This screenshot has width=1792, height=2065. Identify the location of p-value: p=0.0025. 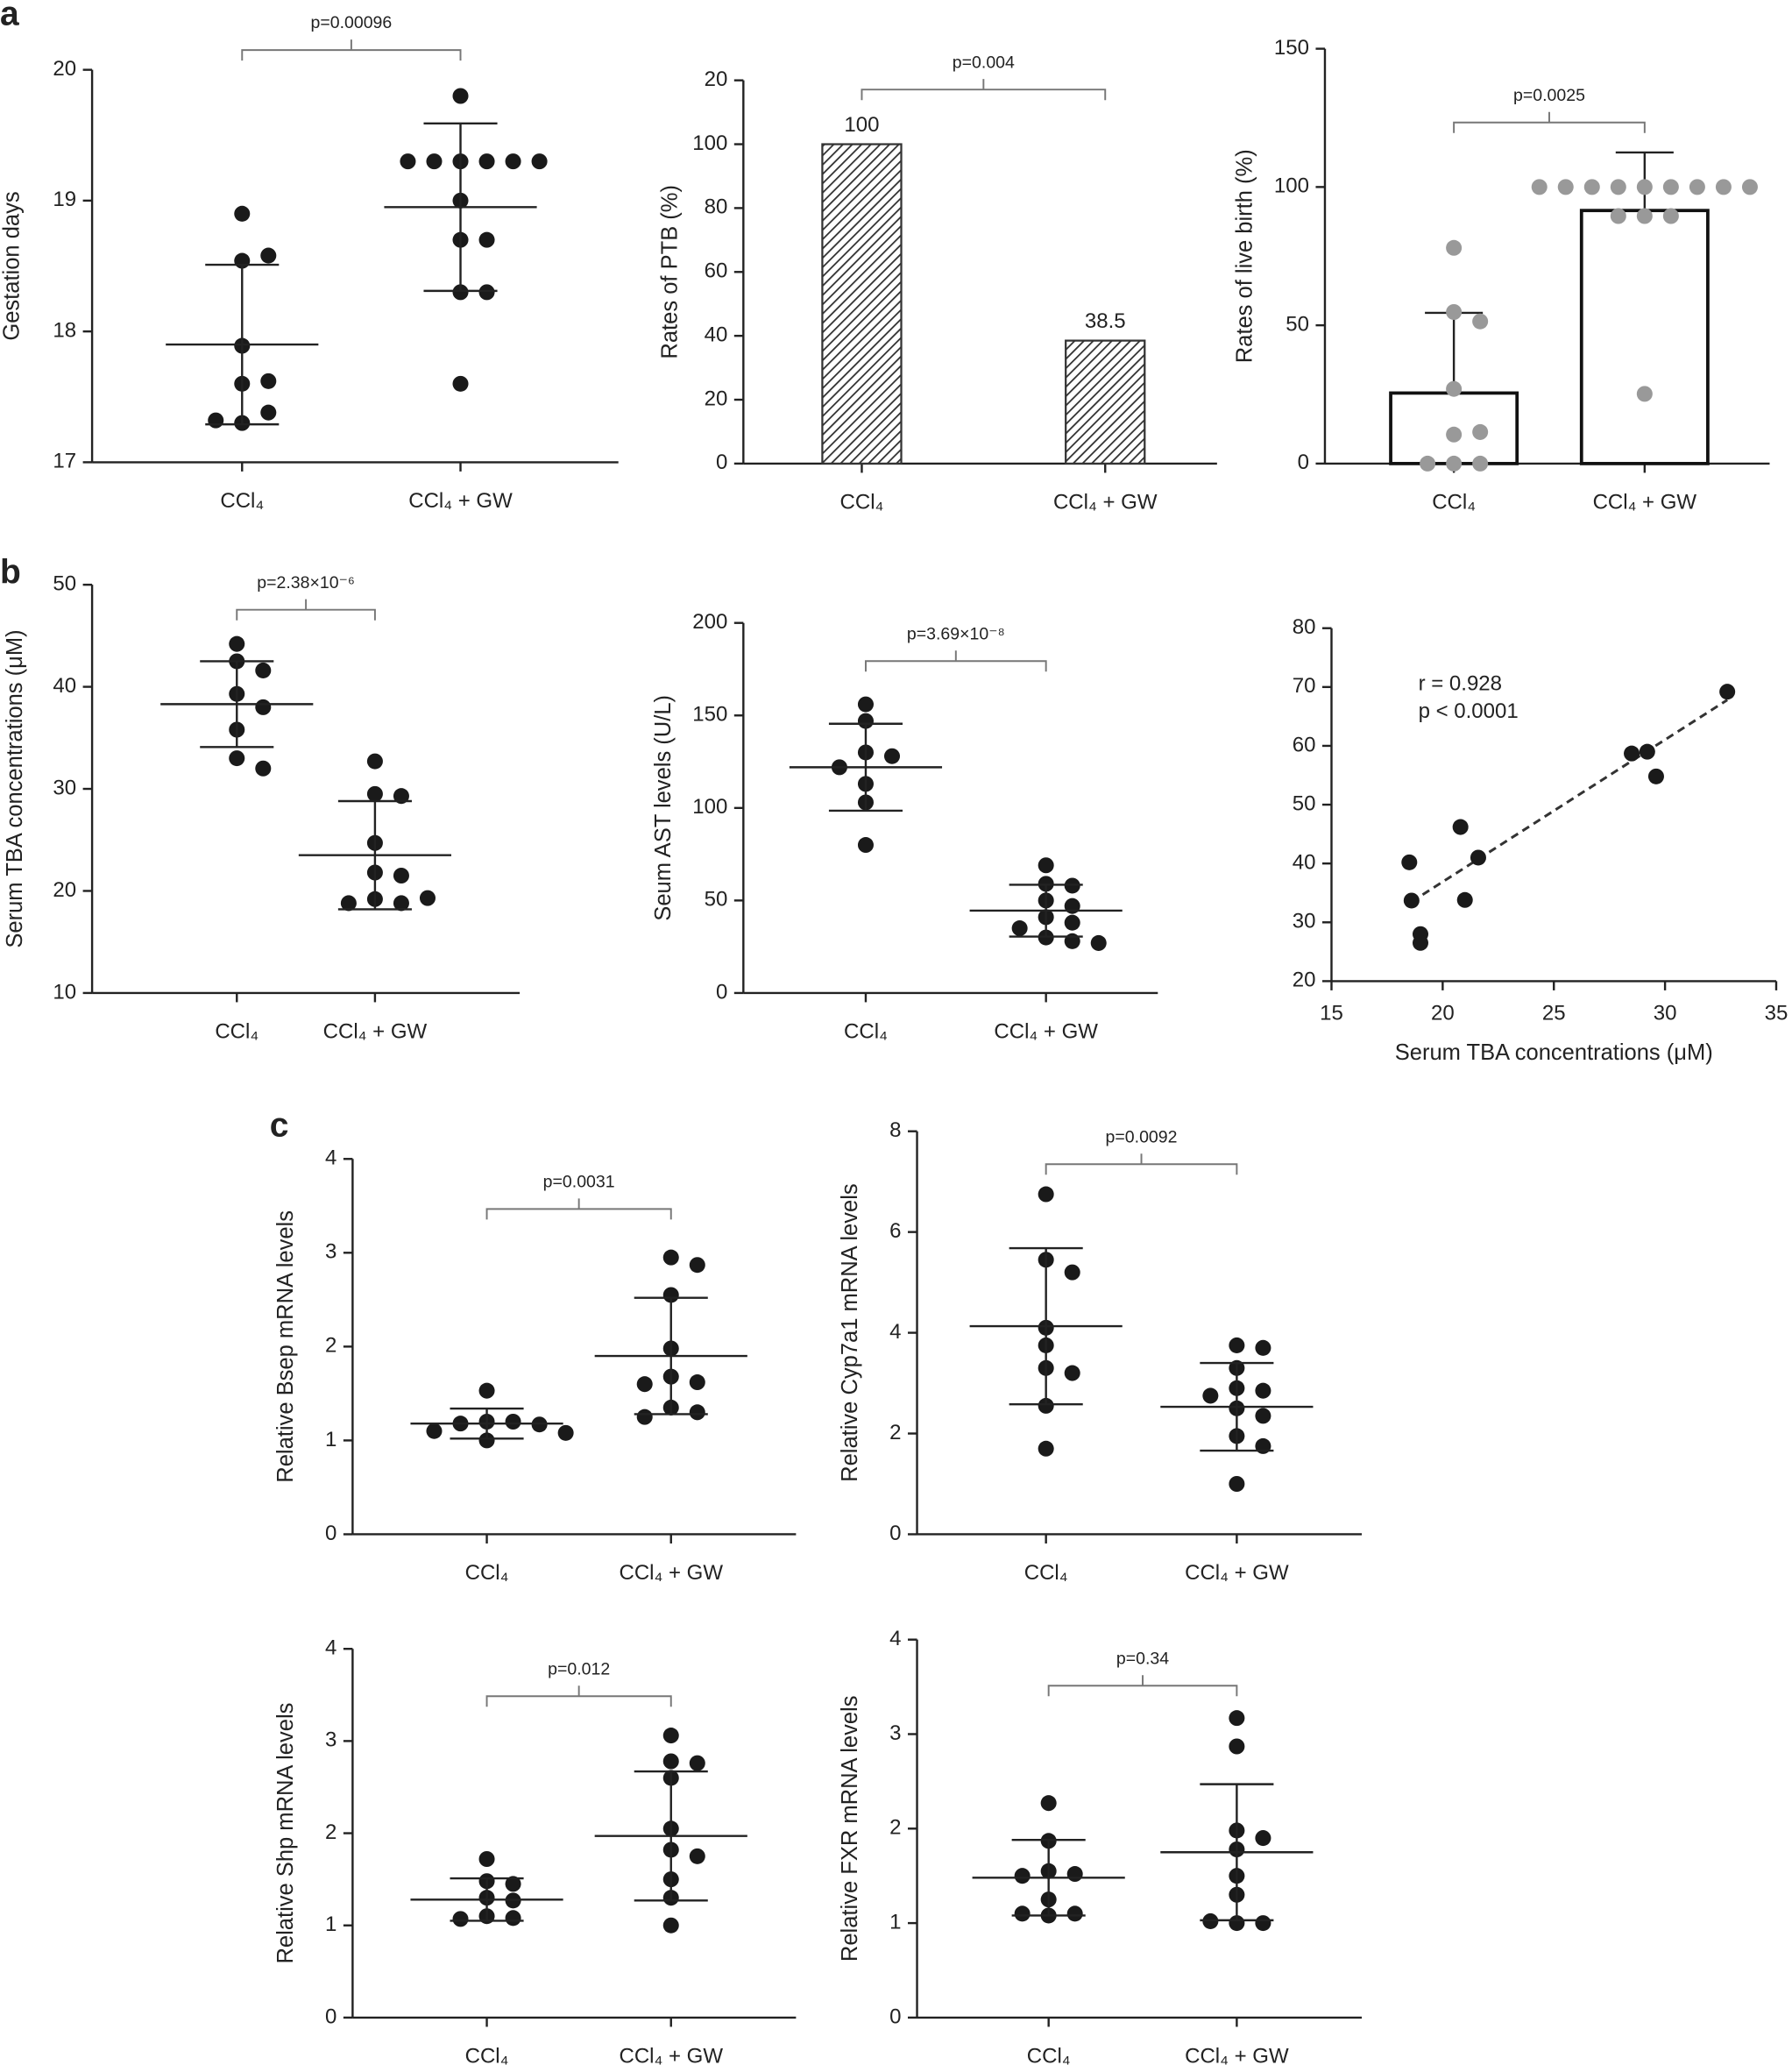
(1549, 95).